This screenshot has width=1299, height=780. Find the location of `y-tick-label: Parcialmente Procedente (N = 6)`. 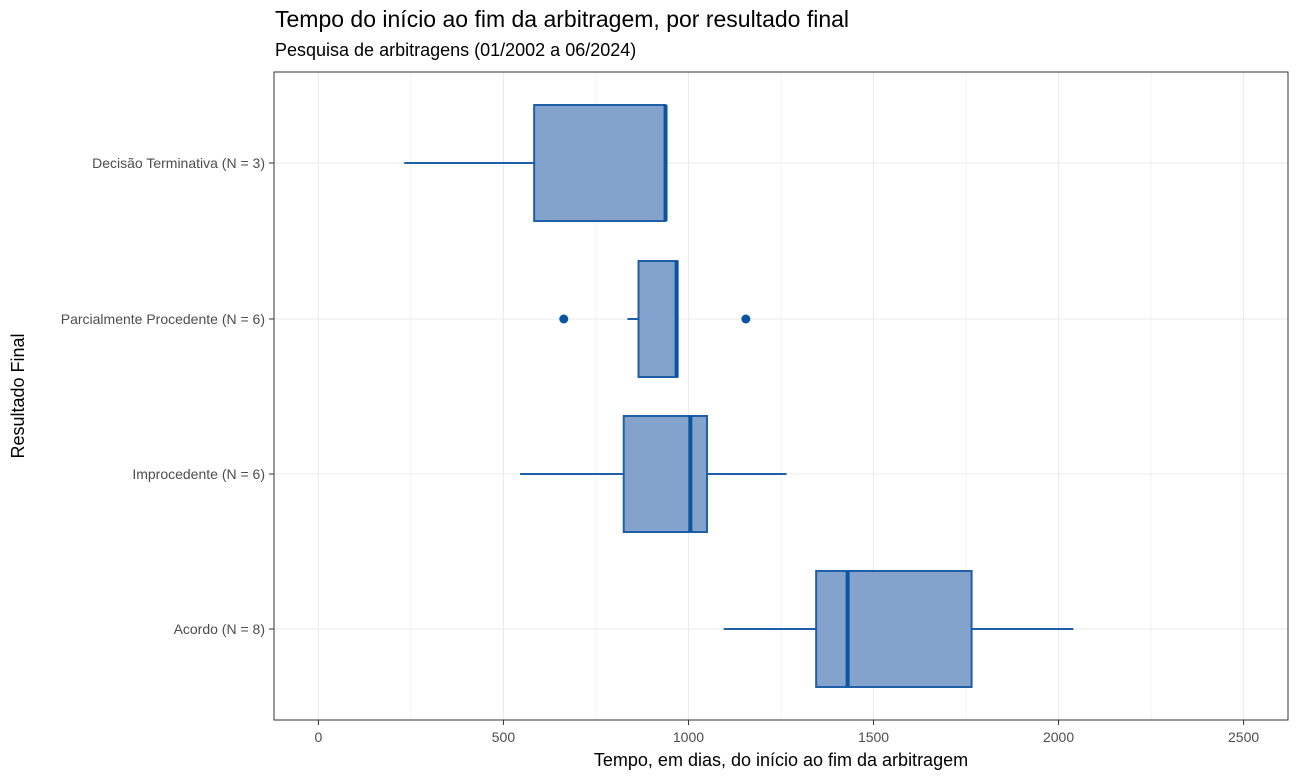

y-tick-label: Parcialmente Procedente (N = 6) is located at coordinates (163, 319).